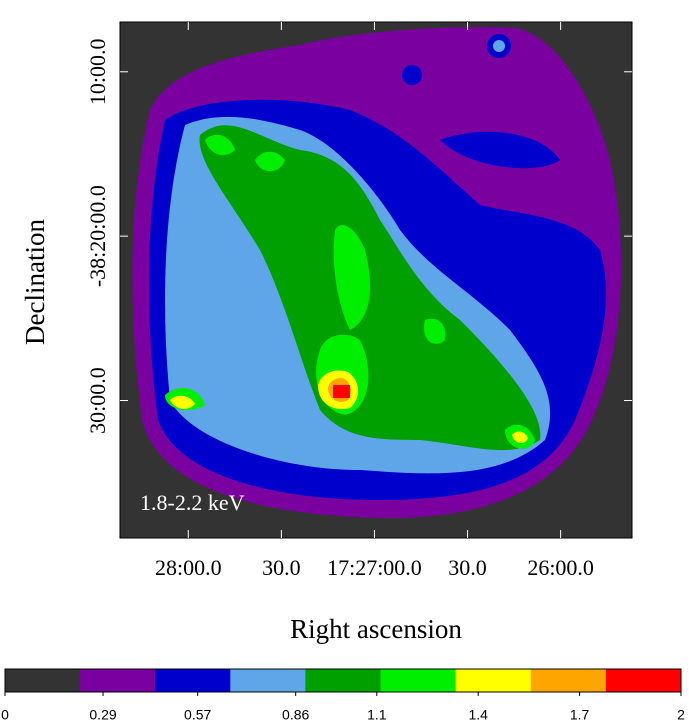  What do you see at coordinates (102, 715) in the screenshot?
I see `colorbar-tick-label: 0.29` at bounding box center [102, 715].